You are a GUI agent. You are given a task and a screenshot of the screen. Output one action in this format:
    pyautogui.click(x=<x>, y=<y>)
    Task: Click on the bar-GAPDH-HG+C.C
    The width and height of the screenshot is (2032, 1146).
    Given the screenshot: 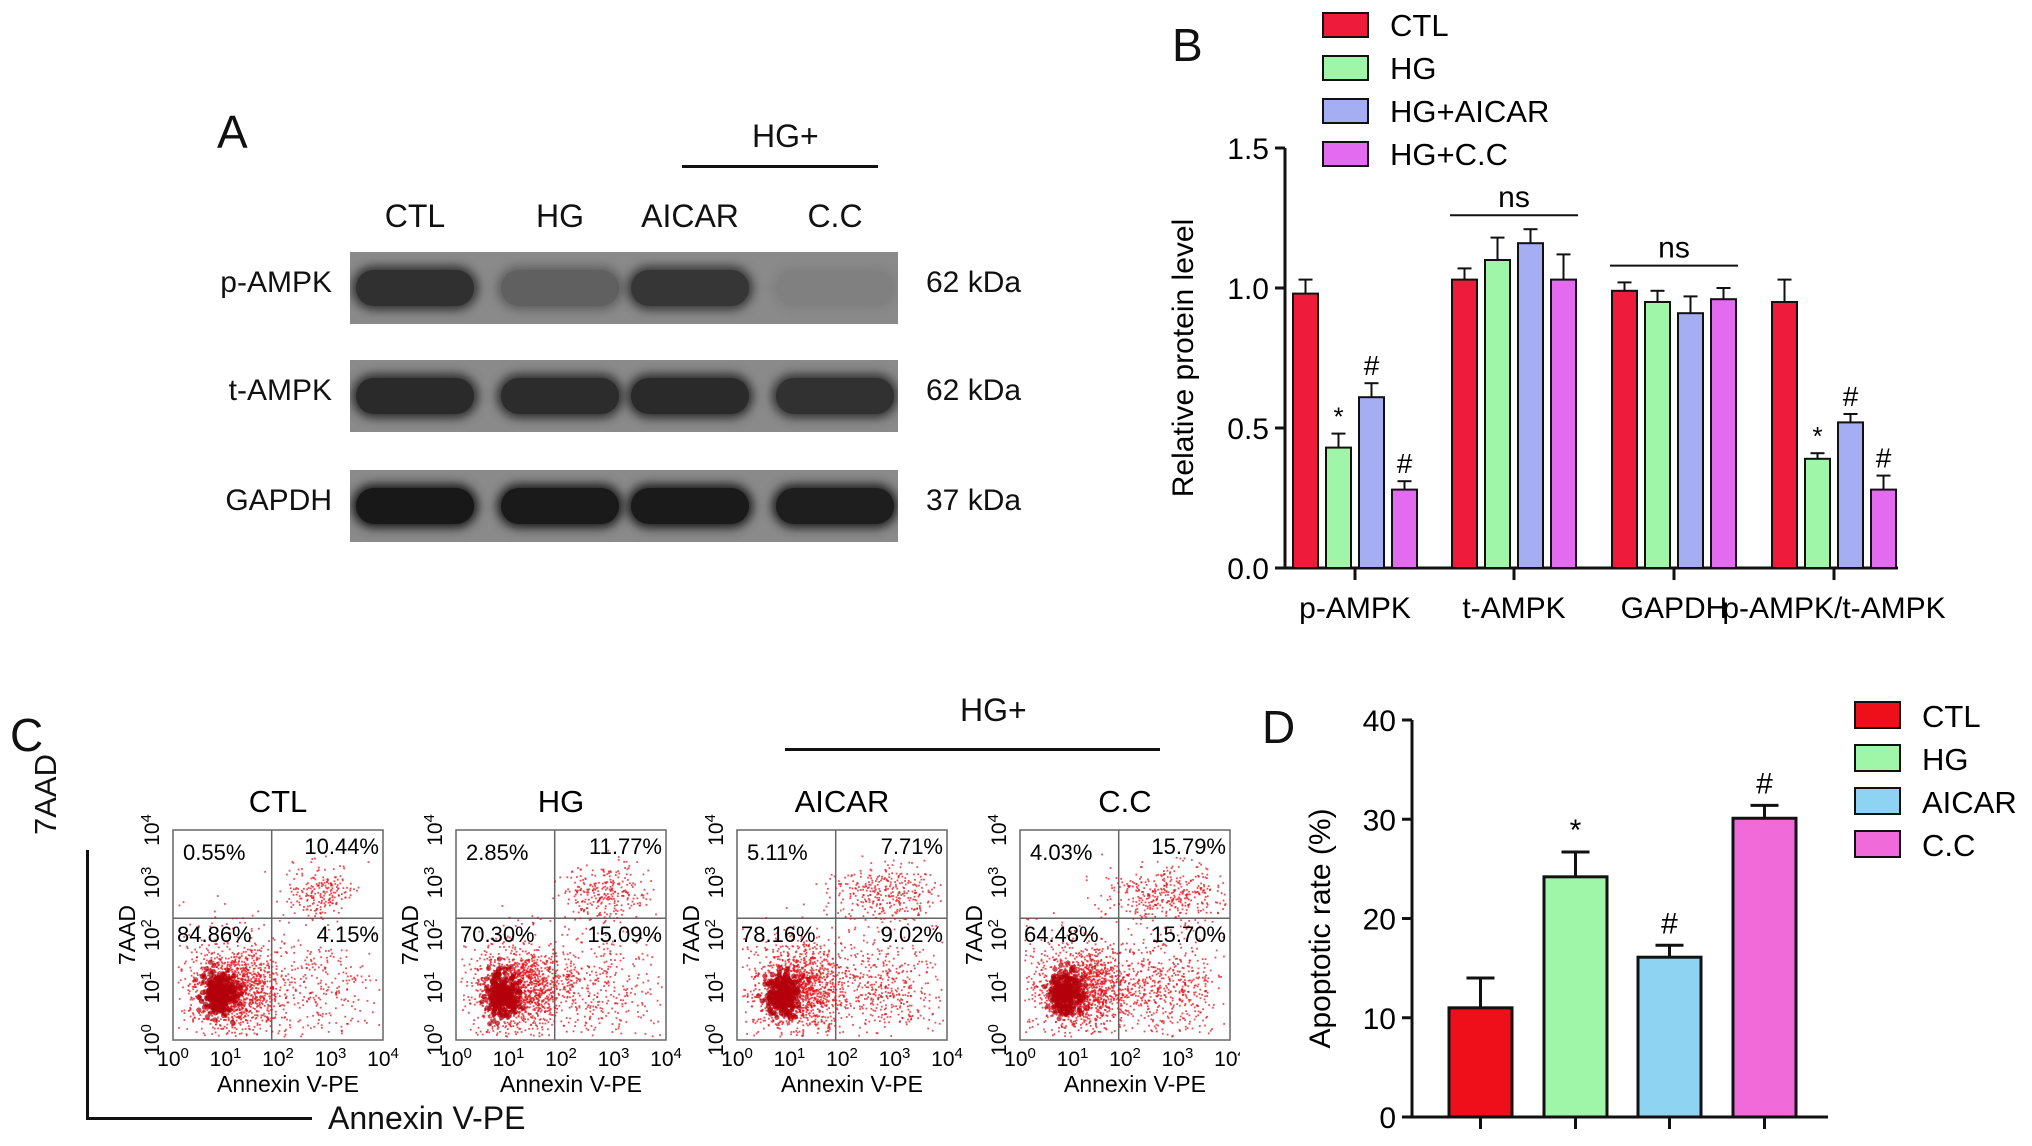 What is the action you would take?
    pyautogui.click(x=1723, y=433)
    